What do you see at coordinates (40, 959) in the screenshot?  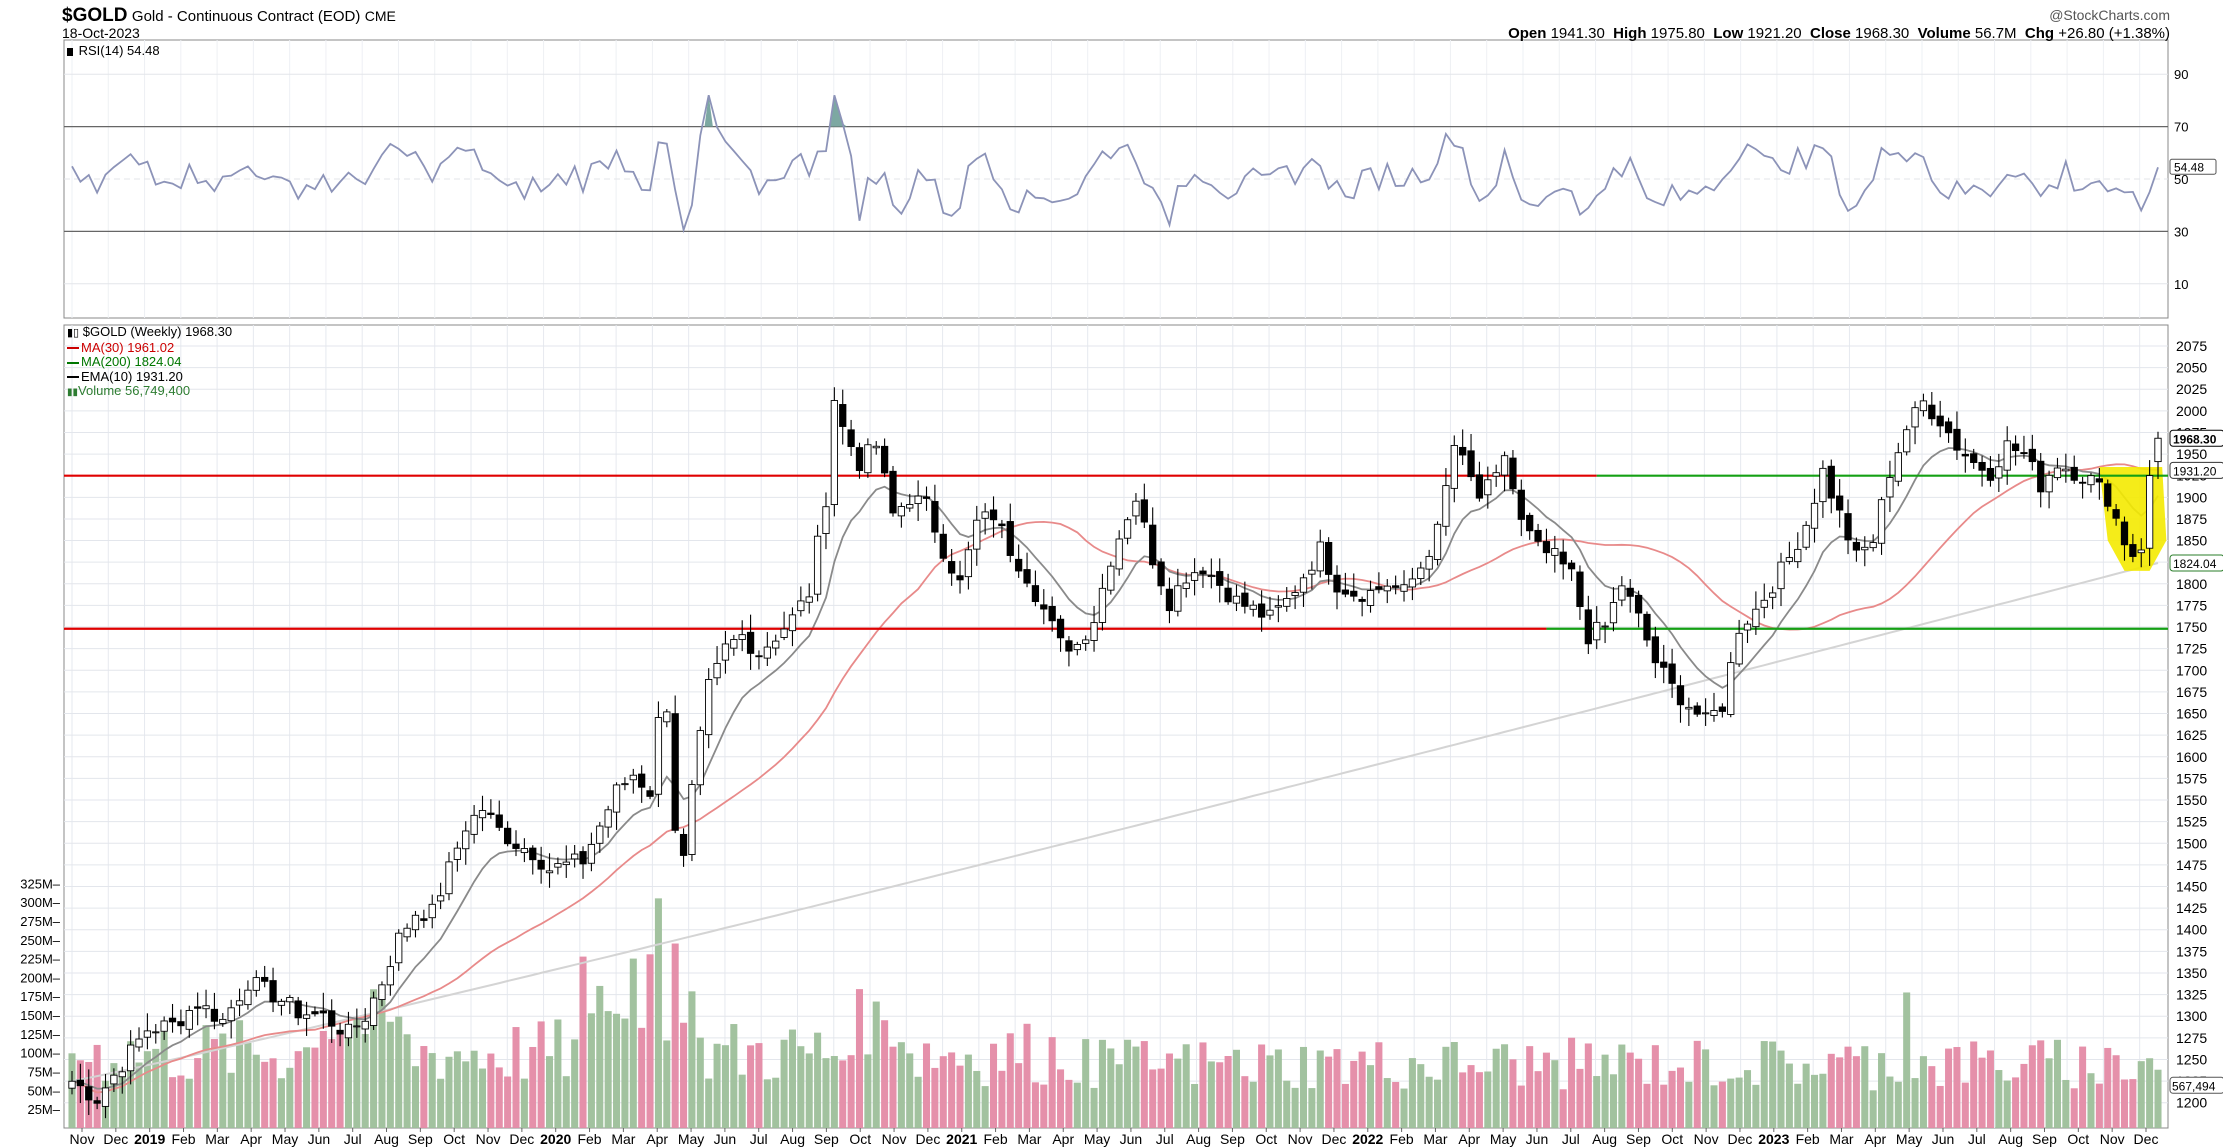 I see `volume-tick-label: 225M–` at bounding box center [40, 959].